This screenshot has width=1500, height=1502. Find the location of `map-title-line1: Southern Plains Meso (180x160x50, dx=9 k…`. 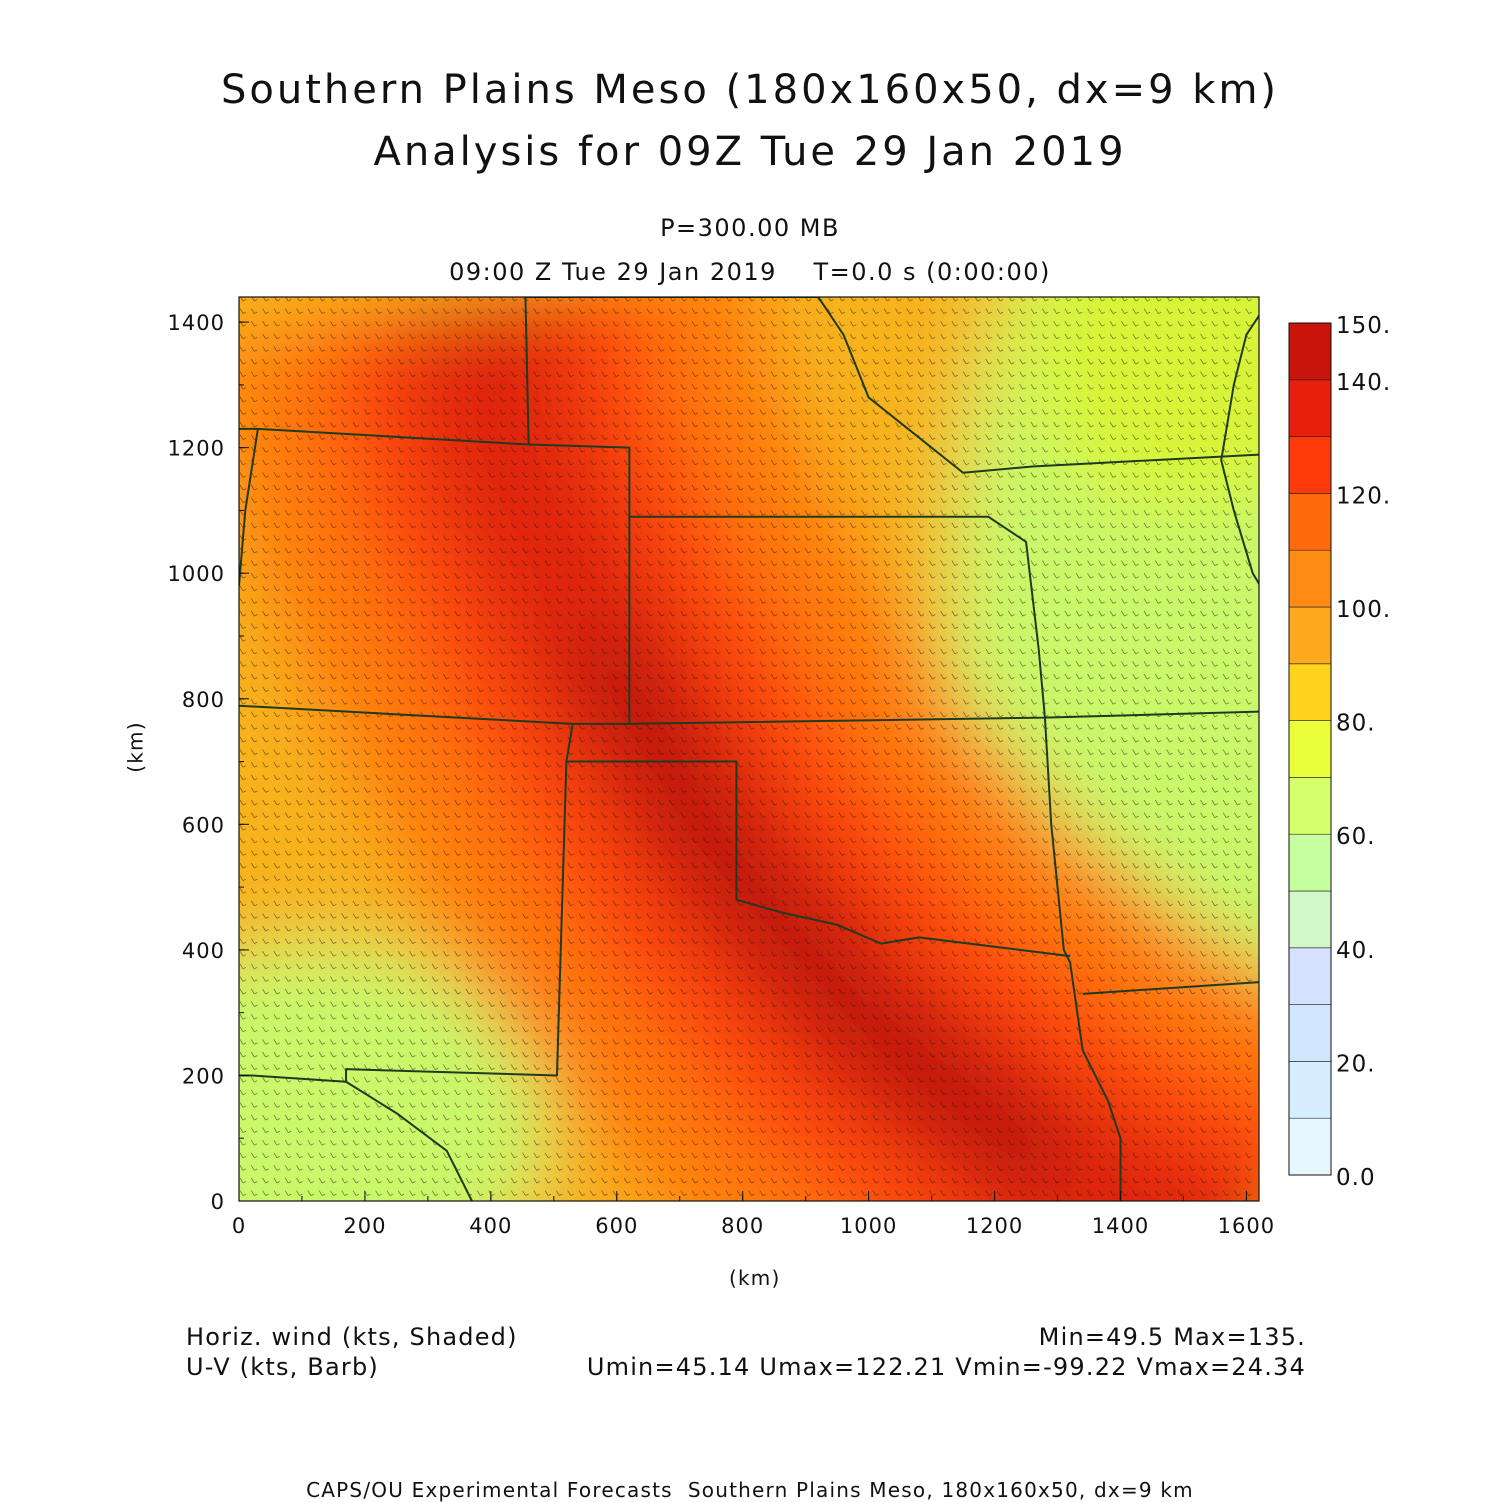

map-title-line1: Southern Plains Meso (180x160x50, dx=9 k… is located at coordinates (750, 90).